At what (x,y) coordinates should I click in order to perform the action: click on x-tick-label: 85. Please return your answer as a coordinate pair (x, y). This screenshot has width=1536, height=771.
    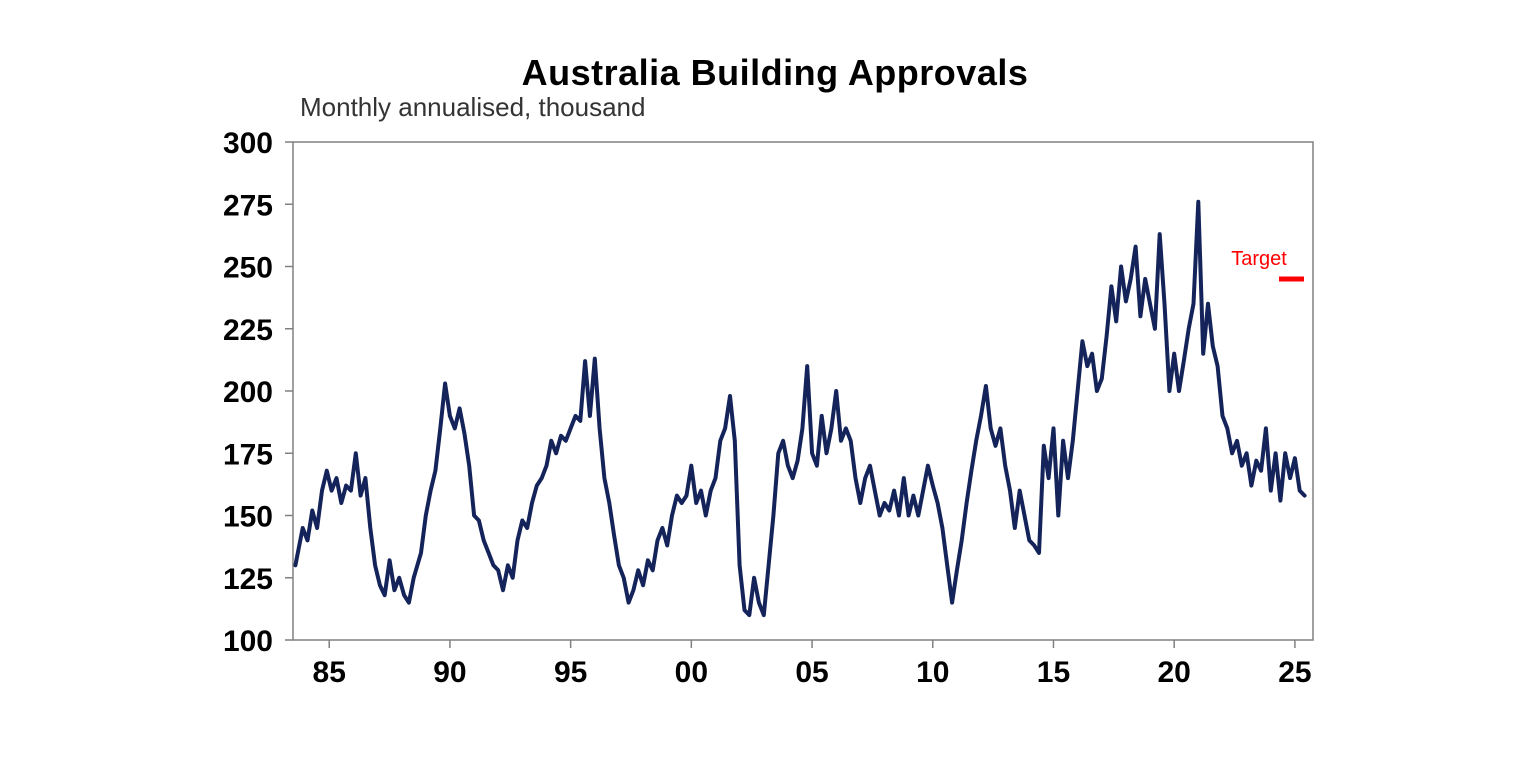
    Looking at the image, I should click on (329, 672).